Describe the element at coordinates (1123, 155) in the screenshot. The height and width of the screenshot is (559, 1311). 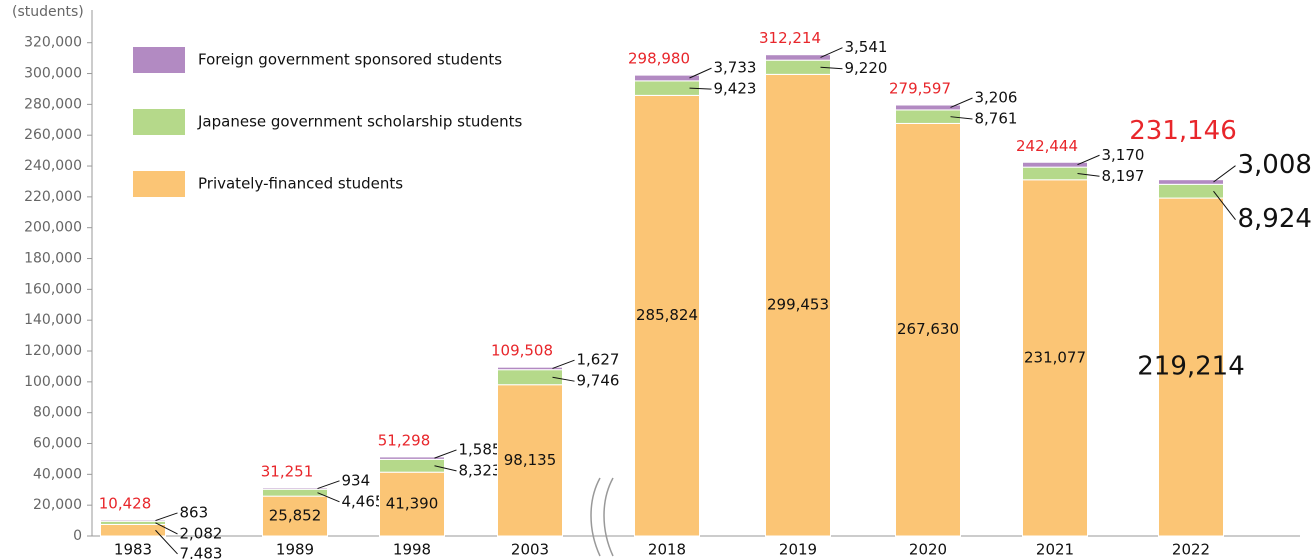
I see `foreign-label: 3,170` at that location.